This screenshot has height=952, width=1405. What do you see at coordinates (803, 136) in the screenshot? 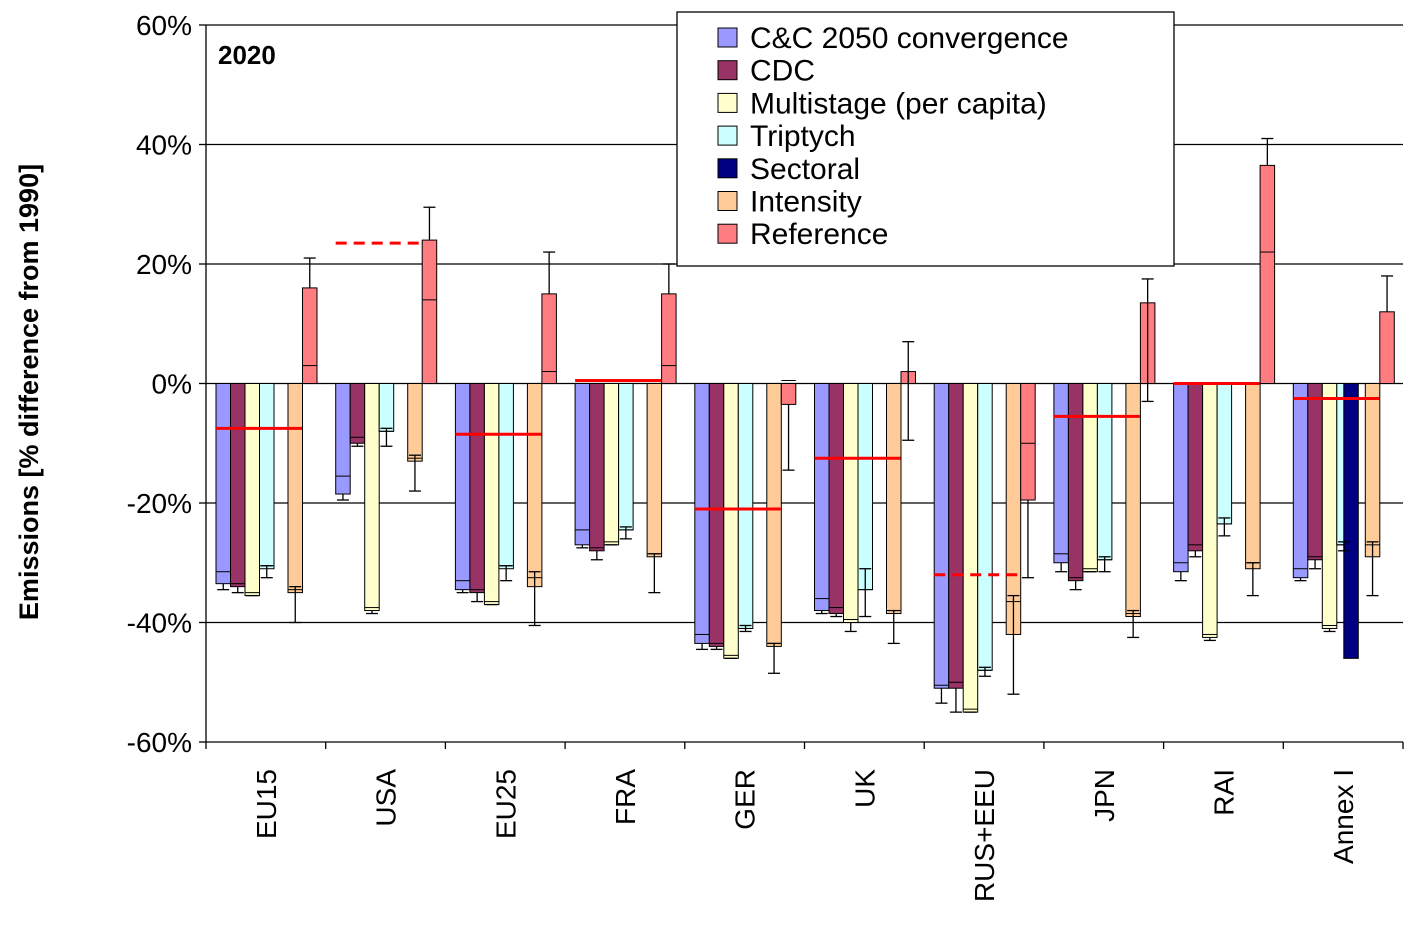
I see `legend-label: Triptych` at bounding box center [803, 136].